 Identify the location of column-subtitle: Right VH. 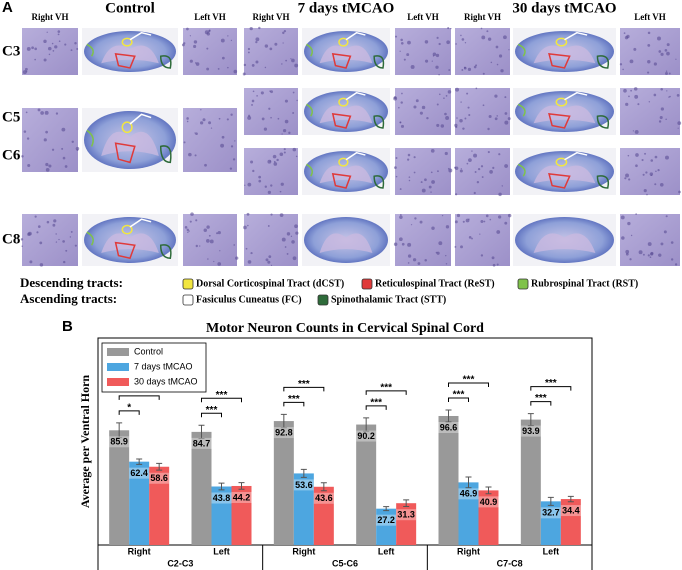
(482, 17).